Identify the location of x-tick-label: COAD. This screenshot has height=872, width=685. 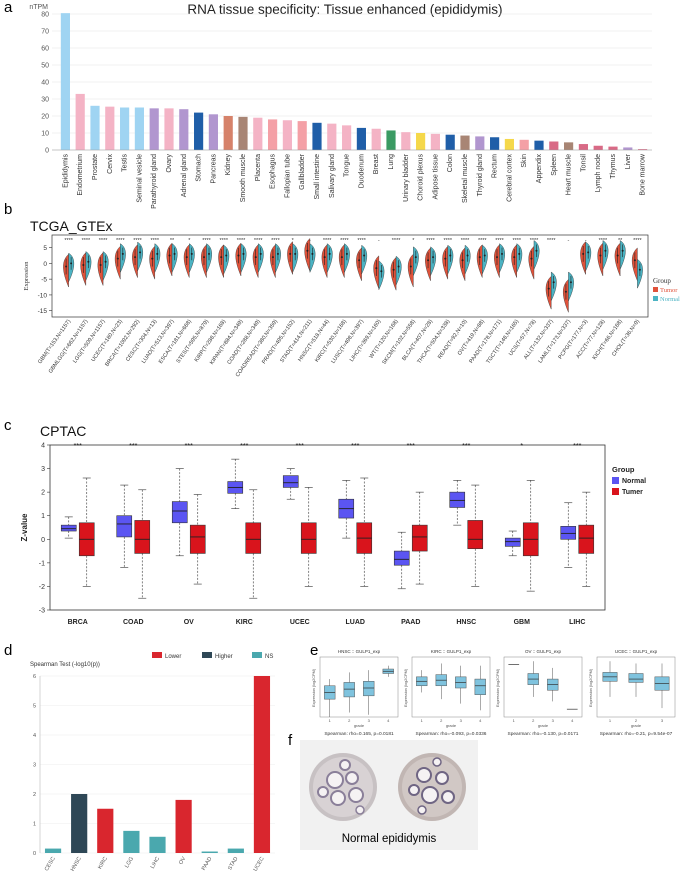
(133, 622).